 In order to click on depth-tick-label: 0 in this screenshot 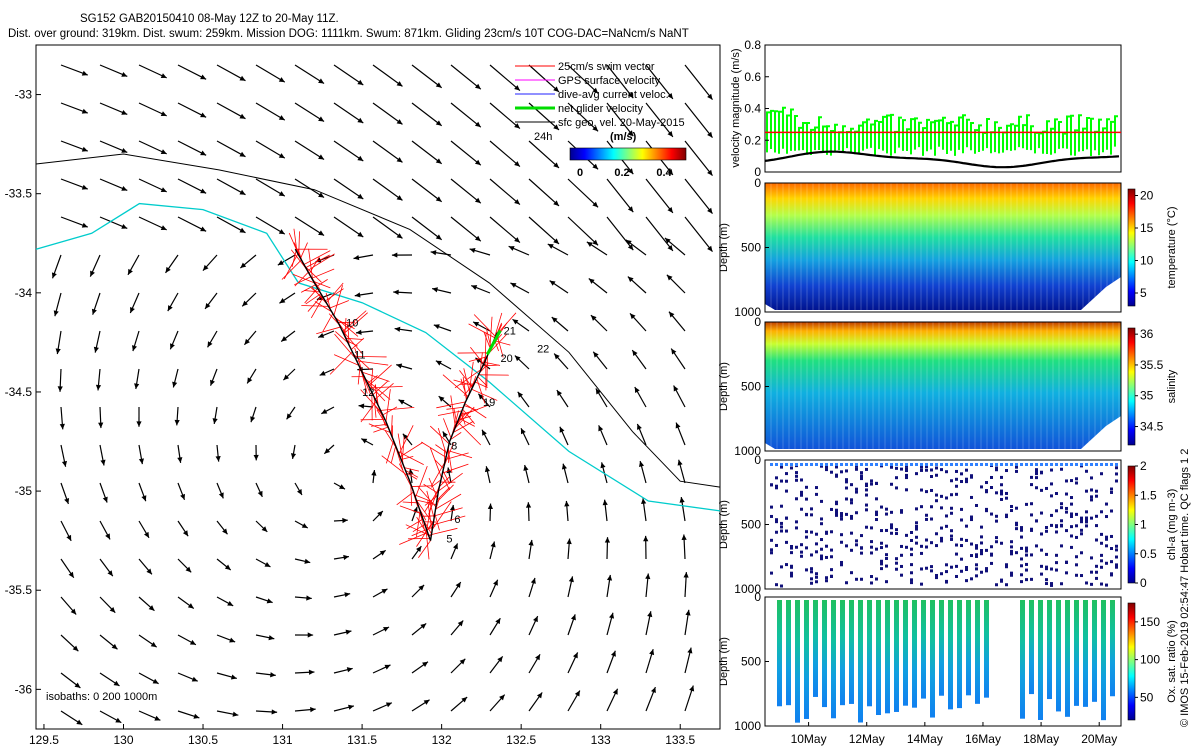, I will do `click(757, 597)`.